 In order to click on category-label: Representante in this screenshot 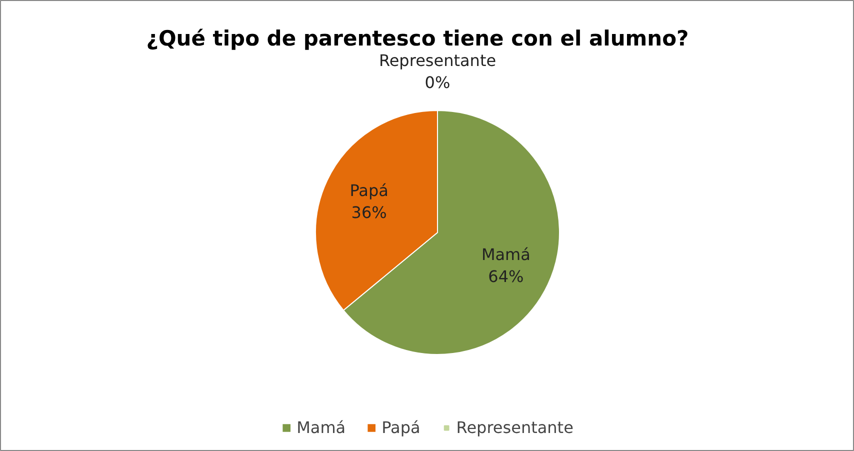, I will do `click(437, 60)`.